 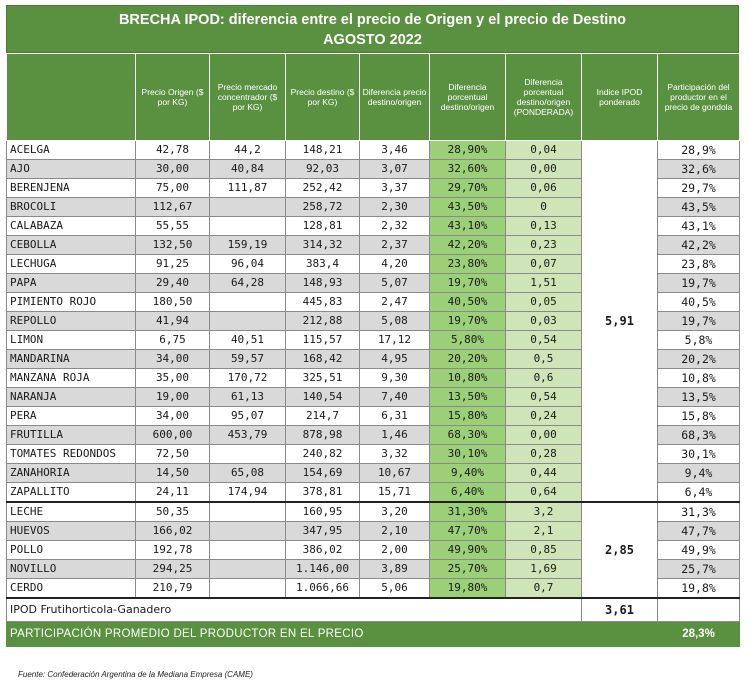 I want to click on cell-market: 61,13, so click(x=247, y=397).